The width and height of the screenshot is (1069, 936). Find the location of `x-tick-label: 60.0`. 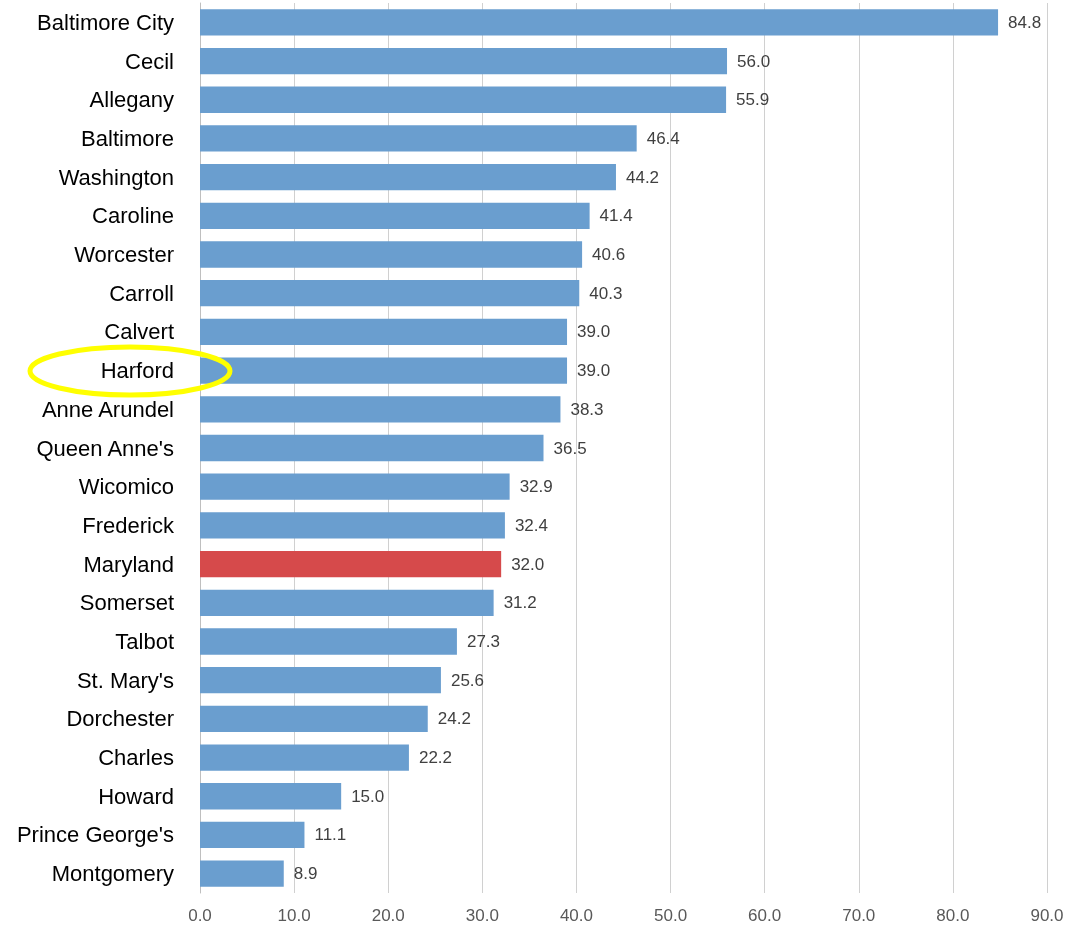

x-tick-label: 60.0 is located at coordinates (765, 915).